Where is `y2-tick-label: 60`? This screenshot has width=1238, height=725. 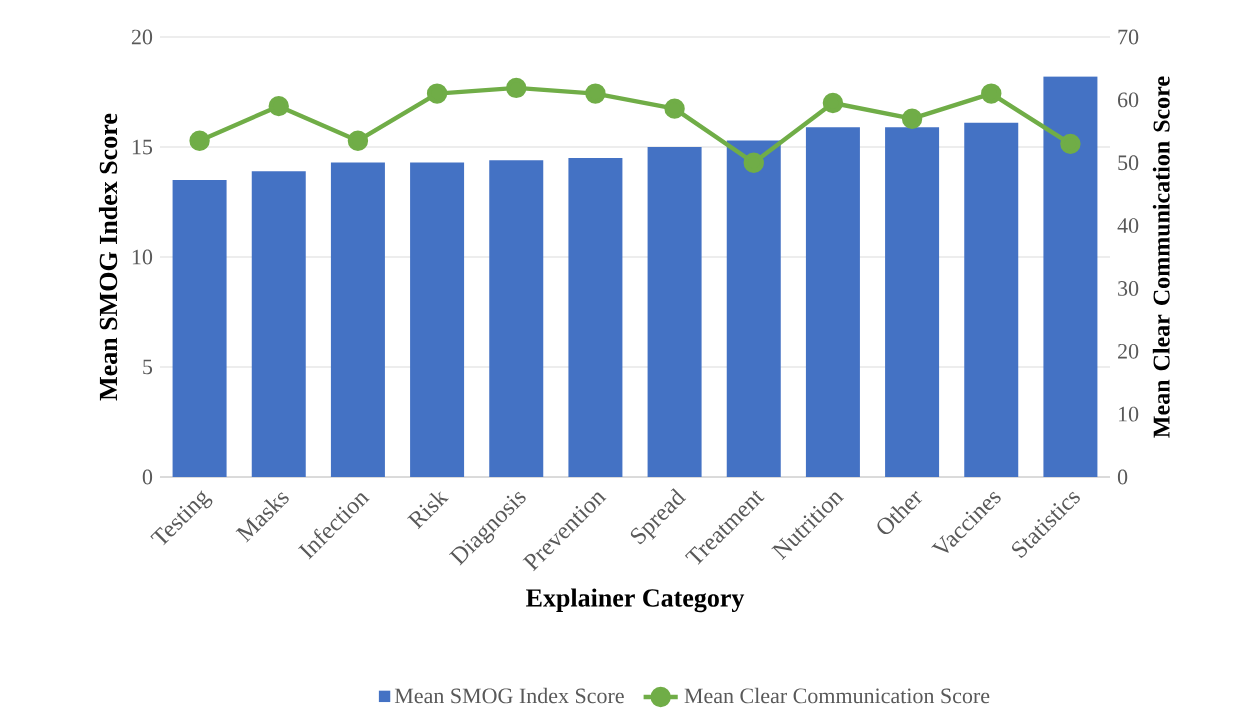
y2-tick-label: 60 is located at coordinates (1128, 100).